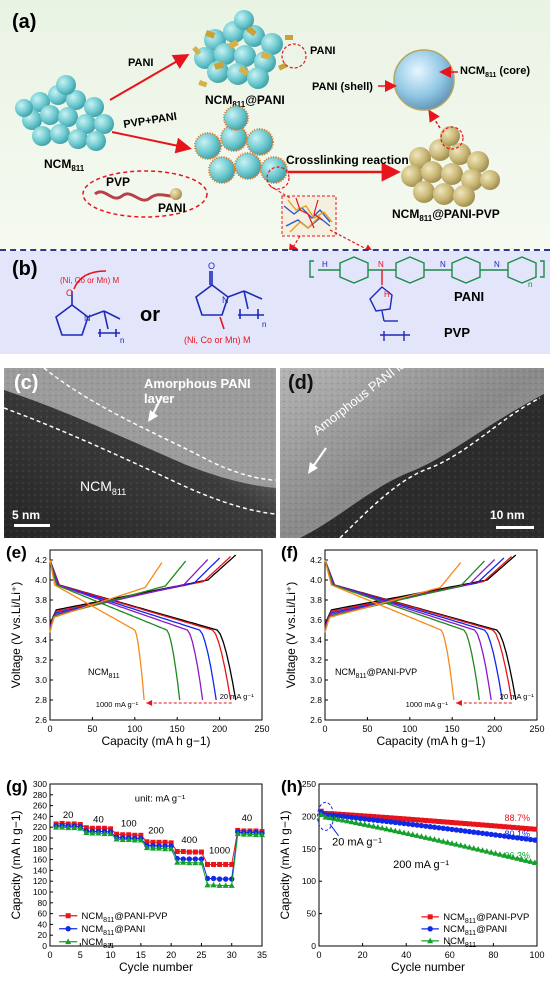 The height and width of the screenshot is (993, 550). Describe the element at coordinates (376, 673) in the screenshot. I see `sample-label-f: NCM811@PANI-PVP` at that location.